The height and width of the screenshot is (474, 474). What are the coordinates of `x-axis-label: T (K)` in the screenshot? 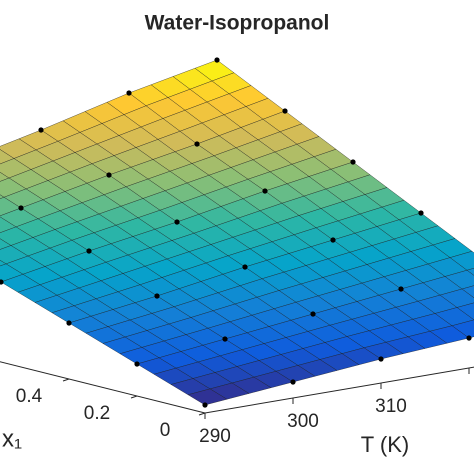 It's located at (385, 444).